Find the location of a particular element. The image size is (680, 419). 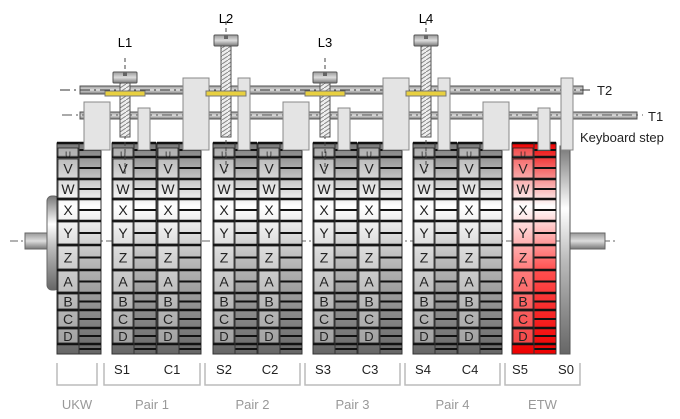

wheel-label: C4 is located at coordinates (470, 369).